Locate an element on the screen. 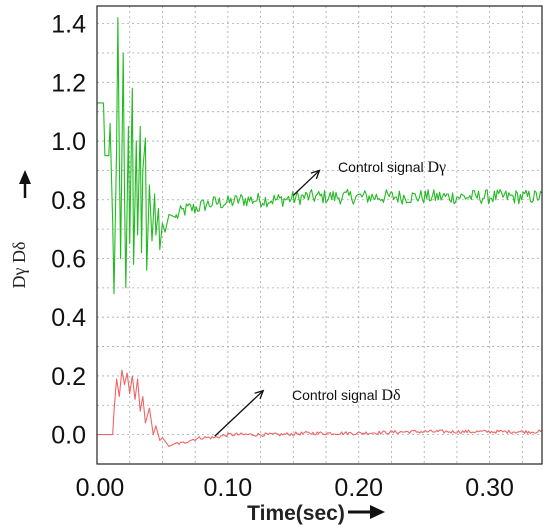 This screenshot has height=531, width=550. y-axis-label: Dγ Dδ is located at coordinates (19, 265).